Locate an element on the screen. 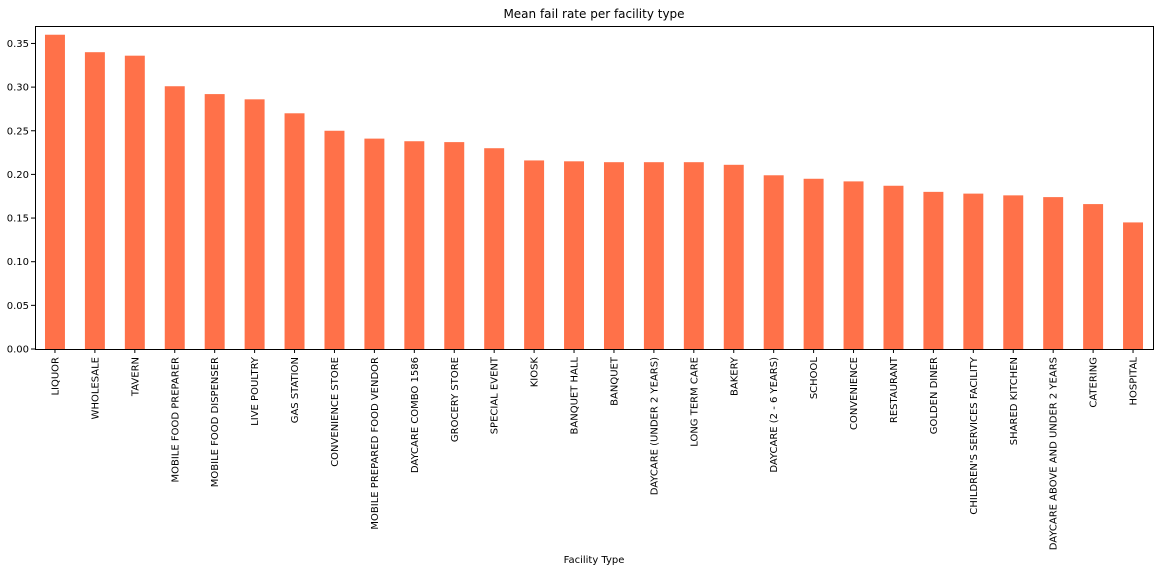  x-tick-label: MOBILE PREPARED FOOD VENDOR is located at coordinates (375, 443).